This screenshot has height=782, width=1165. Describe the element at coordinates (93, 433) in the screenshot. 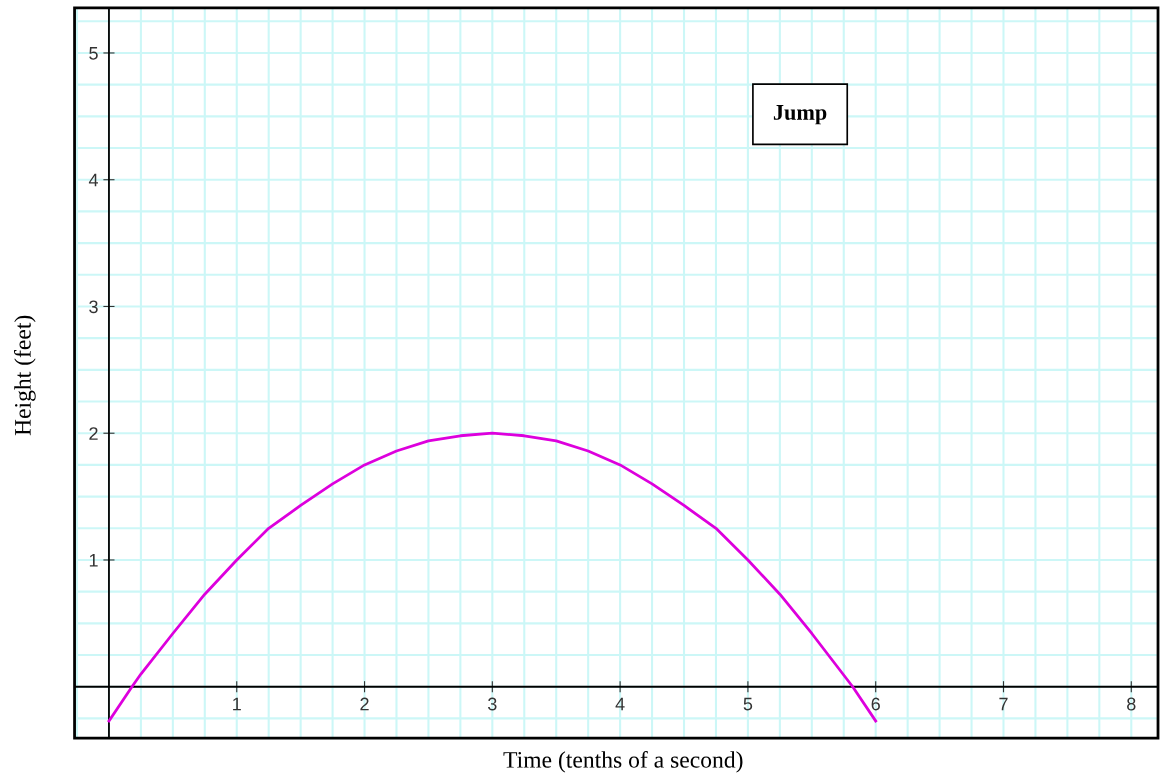

I see `y-tick-label: 2` at that location.